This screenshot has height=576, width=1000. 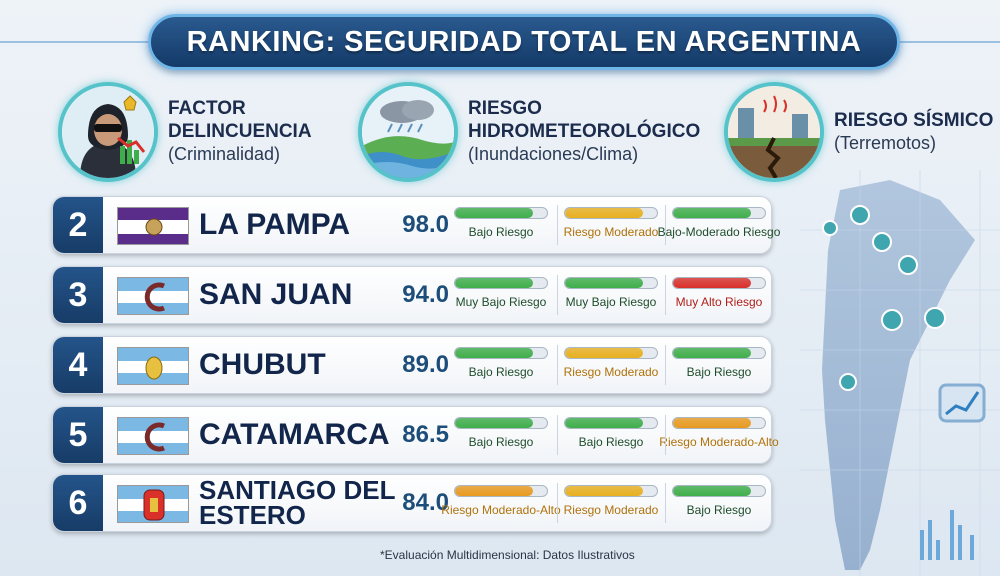 What do you see at coordinates (78, 295) in the screenshot?
I see `rank-number: 3` at bounding box center [78, 295].